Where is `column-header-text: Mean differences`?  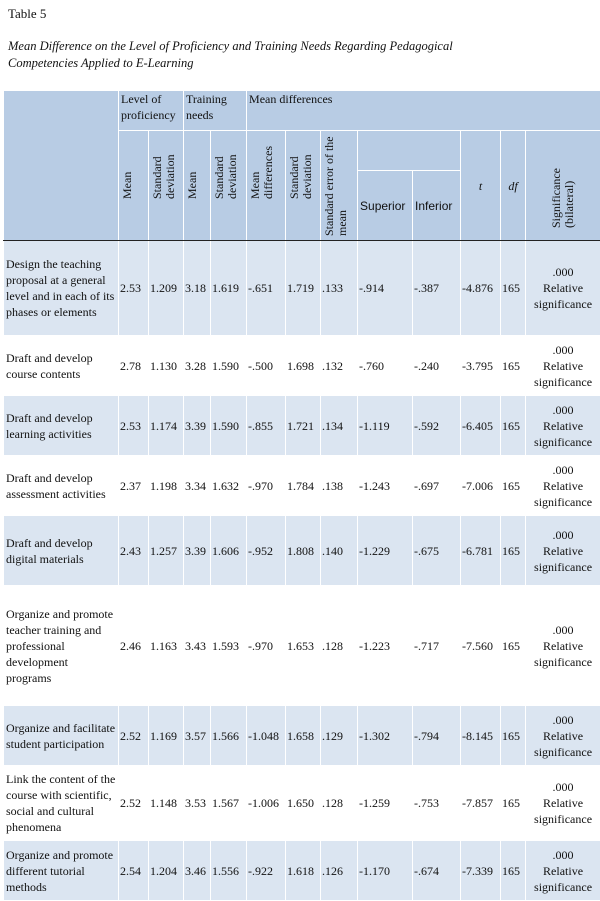
column-header-text: Mean differences is located at coordinates (262, 165).